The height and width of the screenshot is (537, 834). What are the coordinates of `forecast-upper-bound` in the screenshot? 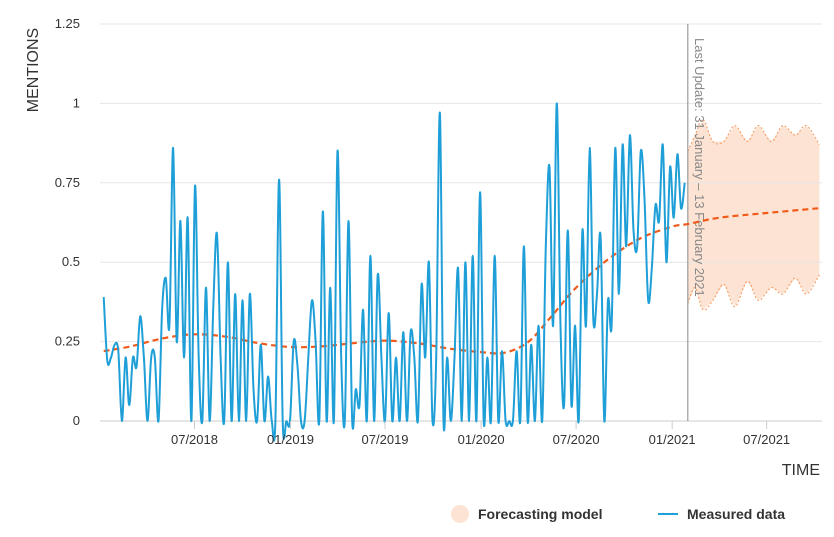 It's located at (753, 135).